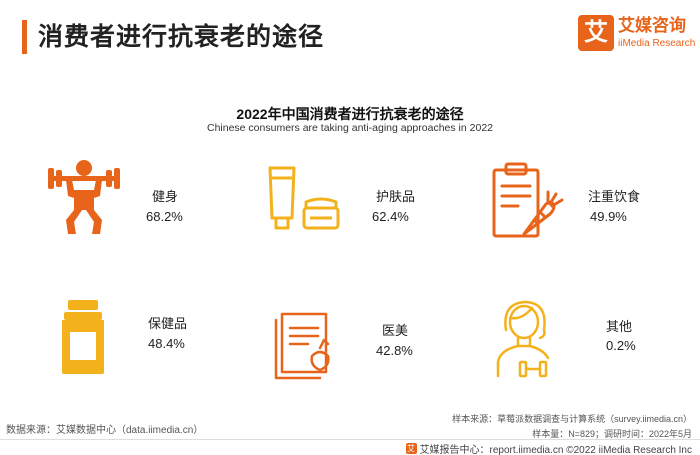  I want to click on logo-cn-text: 艾媒咨询, so click(652, 25).